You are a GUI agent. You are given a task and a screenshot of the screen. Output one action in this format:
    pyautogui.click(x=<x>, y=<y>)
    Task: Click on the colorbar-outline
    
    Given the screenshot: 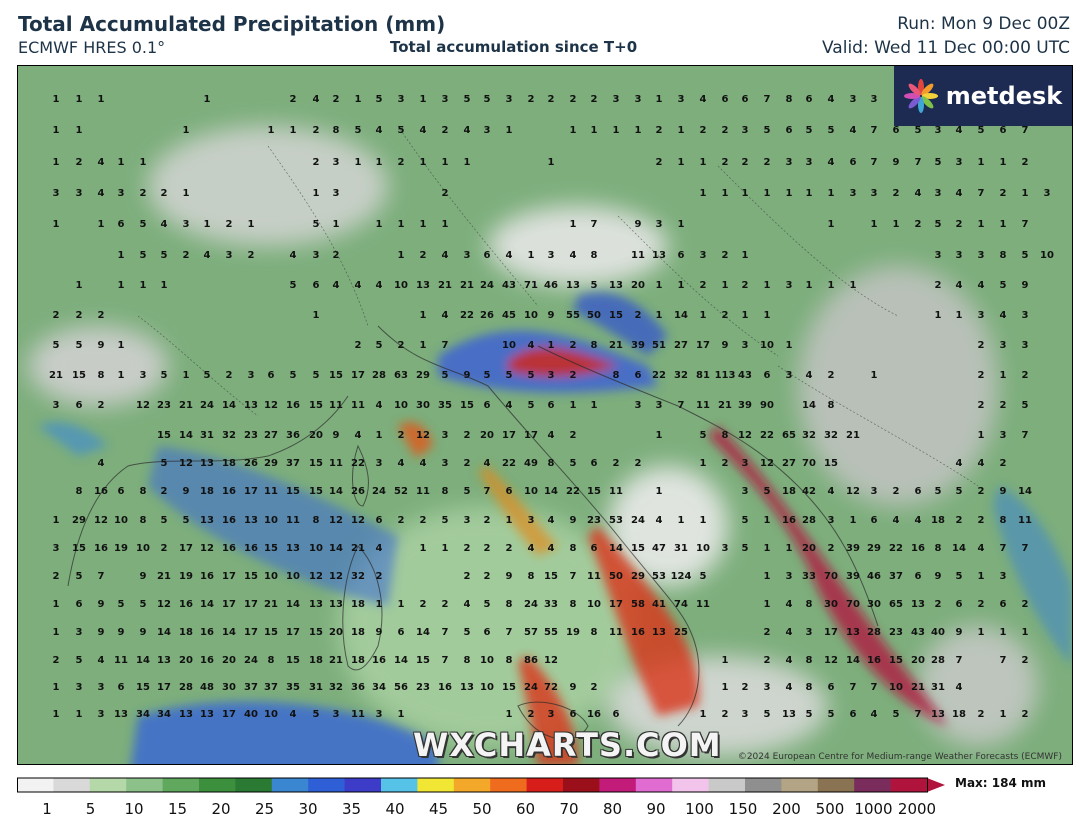 What is the action you would take?
    pyautogui.click(x=472, y=785)
    